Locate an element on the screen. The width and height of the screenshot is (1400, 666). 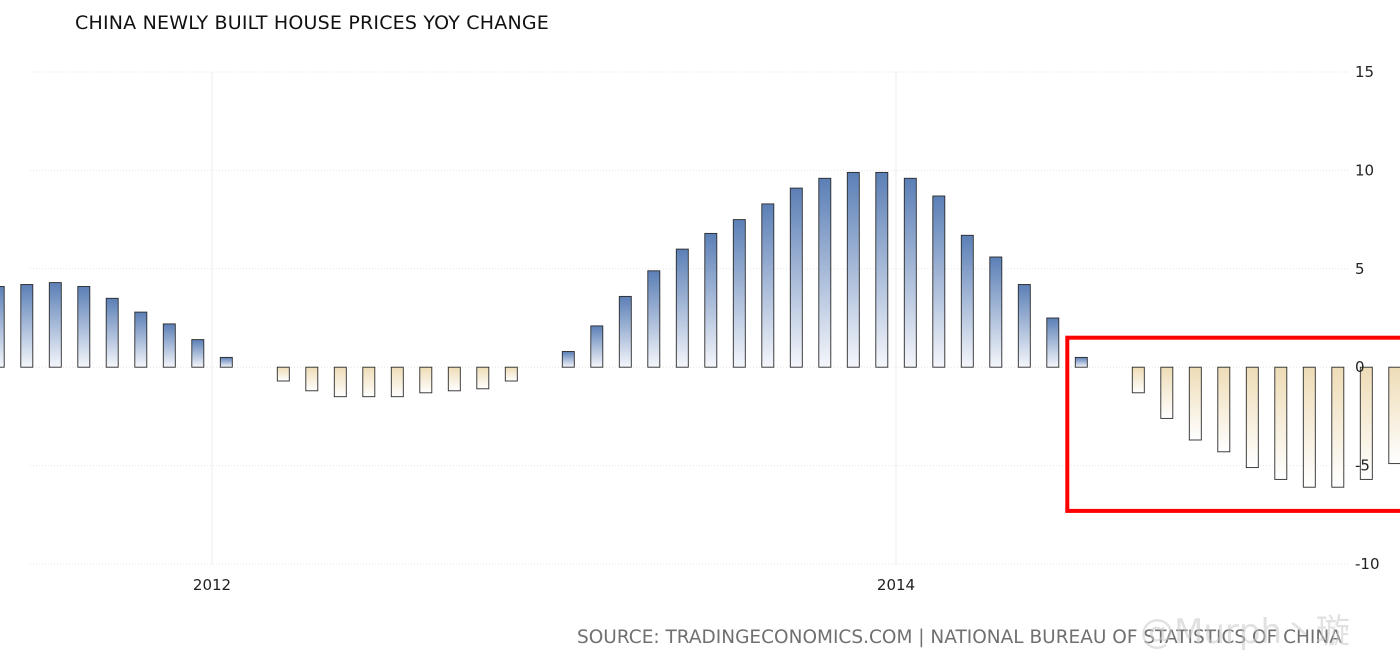
y-tick-label: -10 is located at coordinates (1367, 564).